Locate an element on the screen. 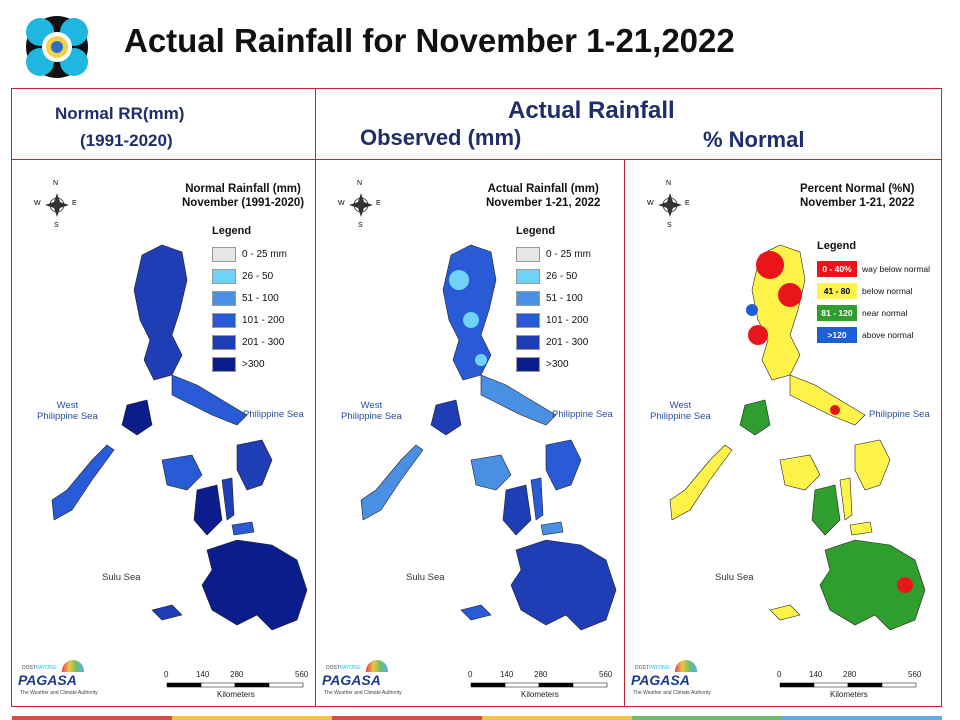 Image resolution: width=960 pixels, height=720 pixels. map-title: Actual Rainfall (mm) November 1-21, 2022 is located at coordinates (543, 196).